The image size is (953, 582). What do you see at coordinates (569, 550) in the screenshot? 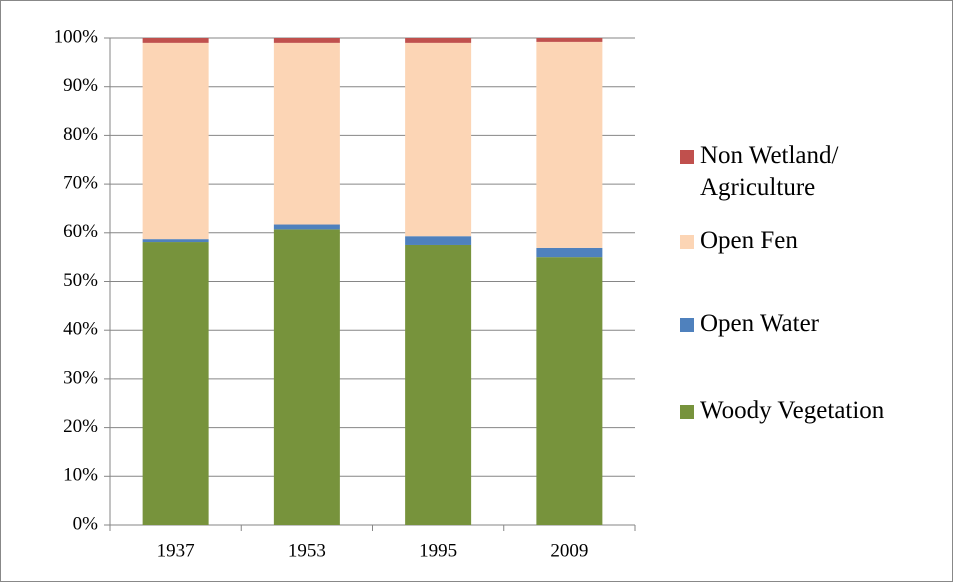
I see `x-tick-label: 2009` at bounding box center [569, 550].